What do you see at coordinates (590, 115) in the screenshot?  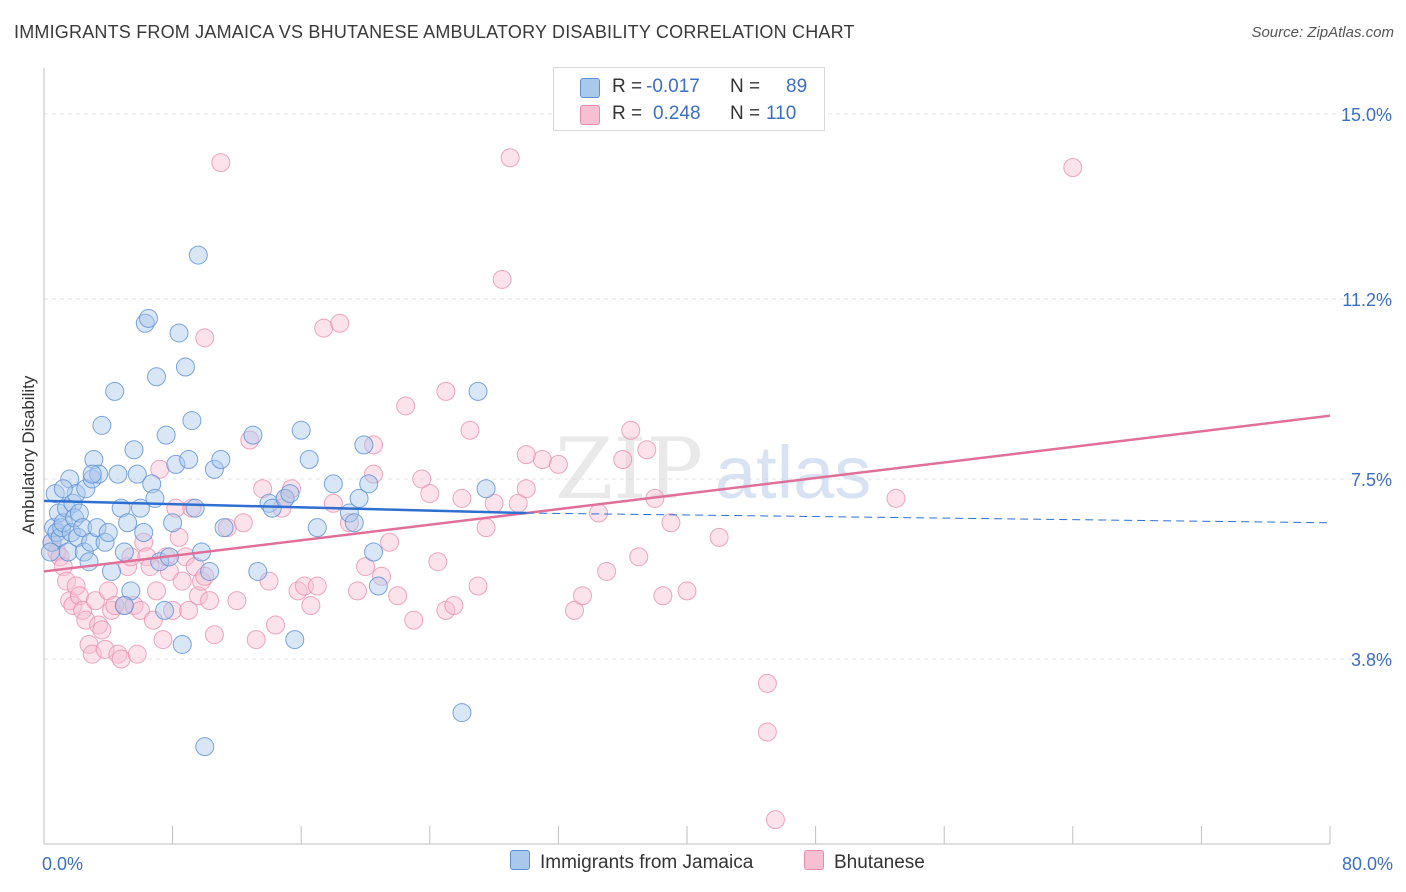 I see `legend-swatch-bhutanese` at bounding box center [590, 115].